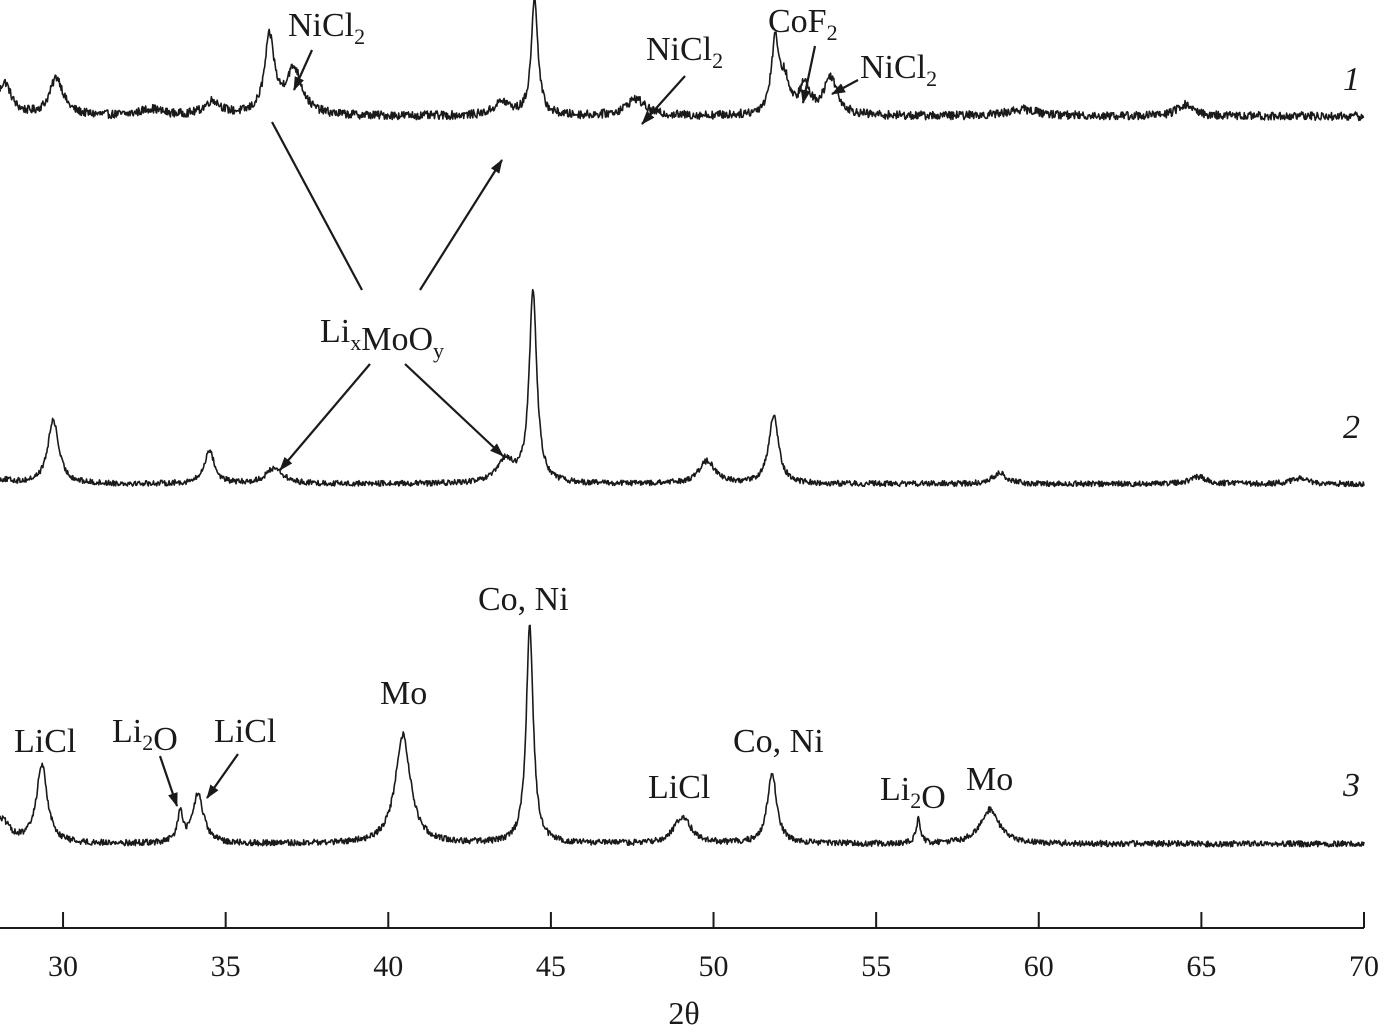 This screenshot has height=1036, width=1384. What do you see at coordinates (1351, 785) in the screenshot?
I see `curve-label-3: 3` at bounding box center [1351, 785].